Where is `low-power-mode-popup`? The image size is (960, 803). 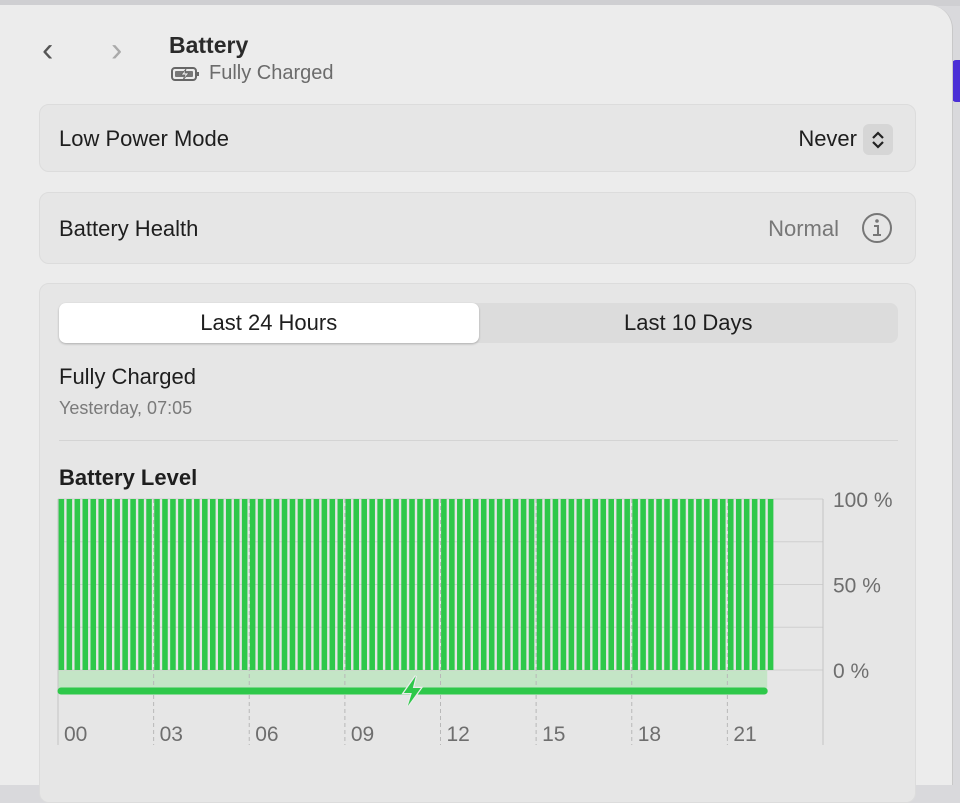
low-power-mode-popup is located at coordinates (878, 139).